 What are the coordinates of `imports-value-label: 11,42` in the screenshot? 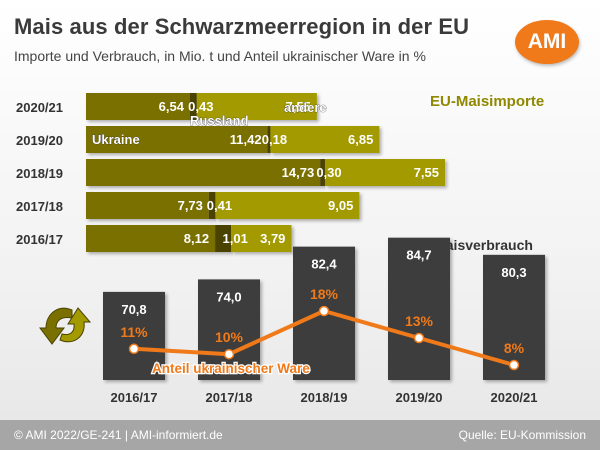 It's located at (246, 139).